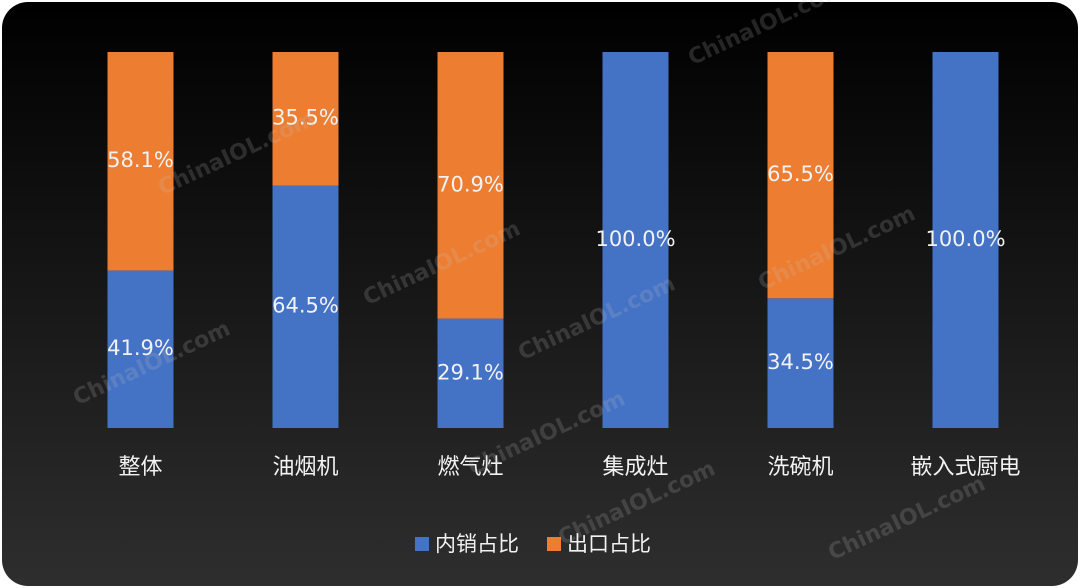 The height and width of the screenshot is (588, 1080). I want to click on value-label: 65.5%, so click(800, 174).